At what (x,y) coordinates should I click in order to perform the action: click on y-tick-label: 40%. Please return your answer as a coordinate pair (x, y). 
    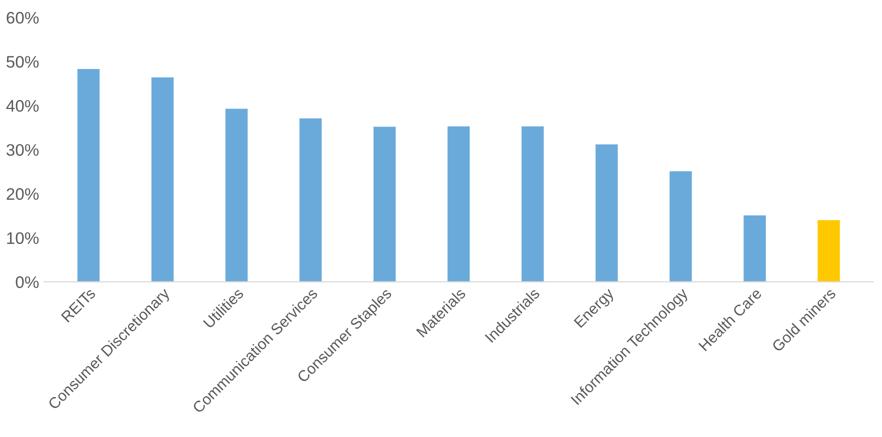
    Looking at the image, I should click on (22, 106).